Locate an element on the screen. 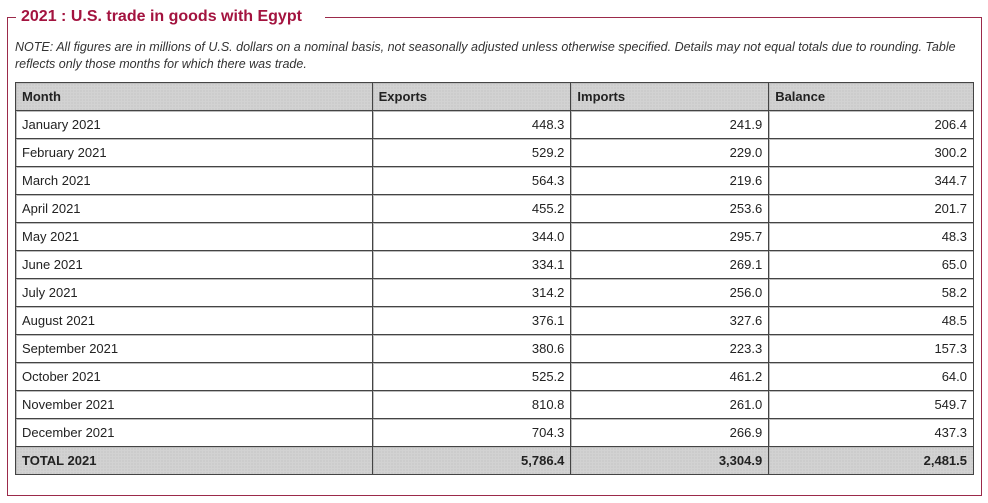 This screenshot has height=503, width=988. frame-border-bottom is located at coordinates (494, 495).